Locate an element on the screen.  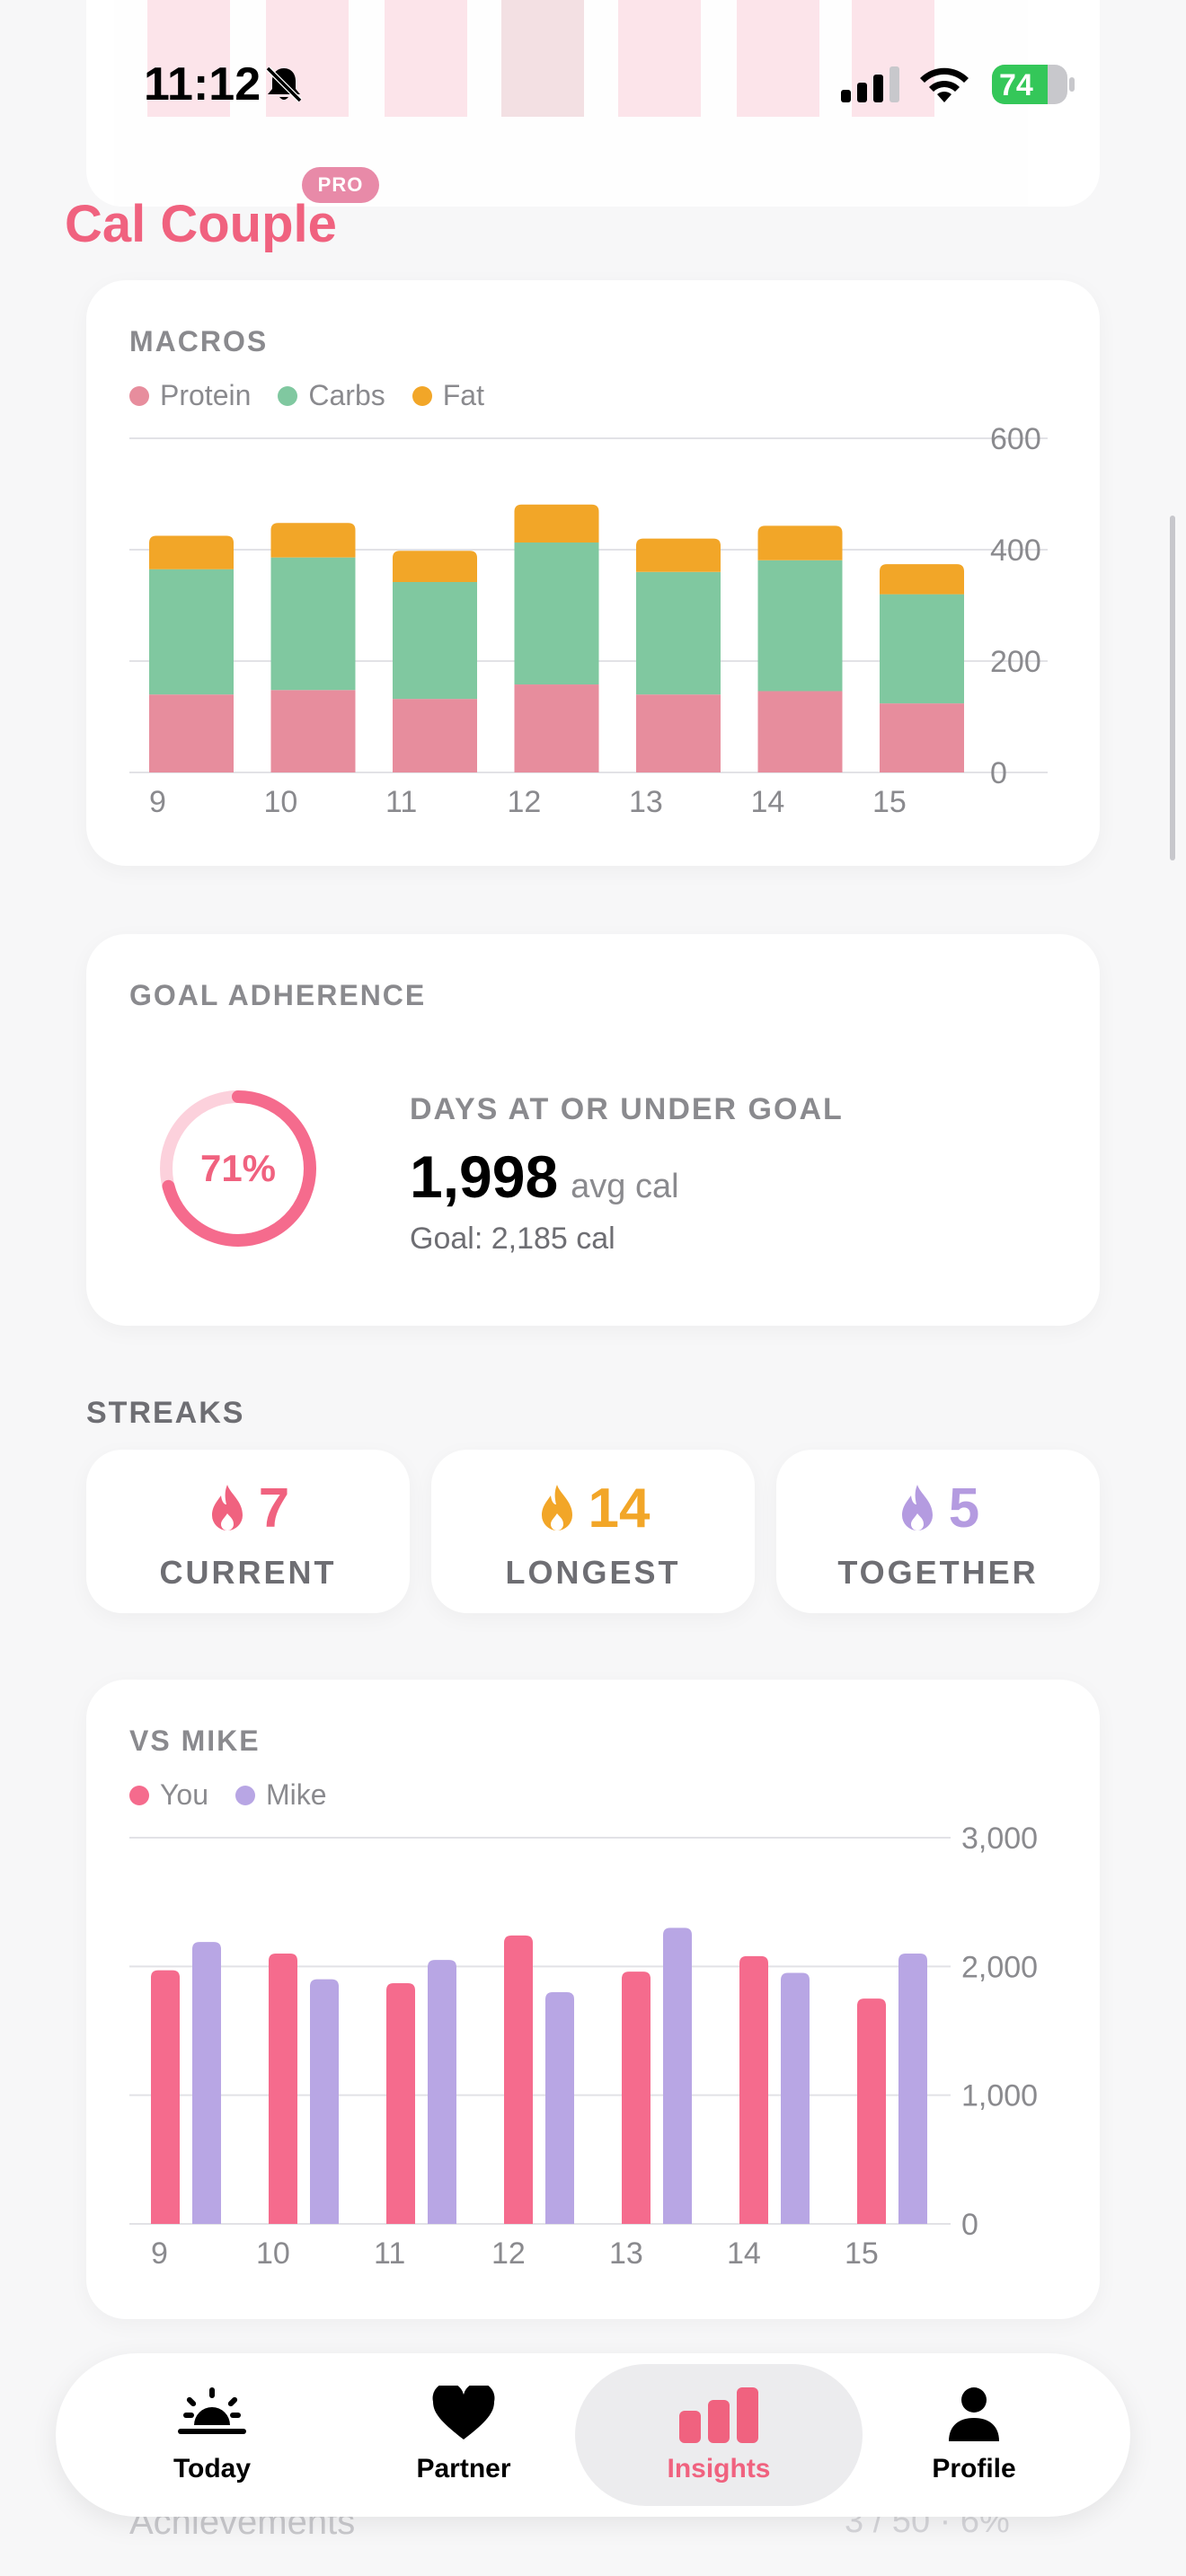
streak-value: 14 is located at coordinates (619, 1508).